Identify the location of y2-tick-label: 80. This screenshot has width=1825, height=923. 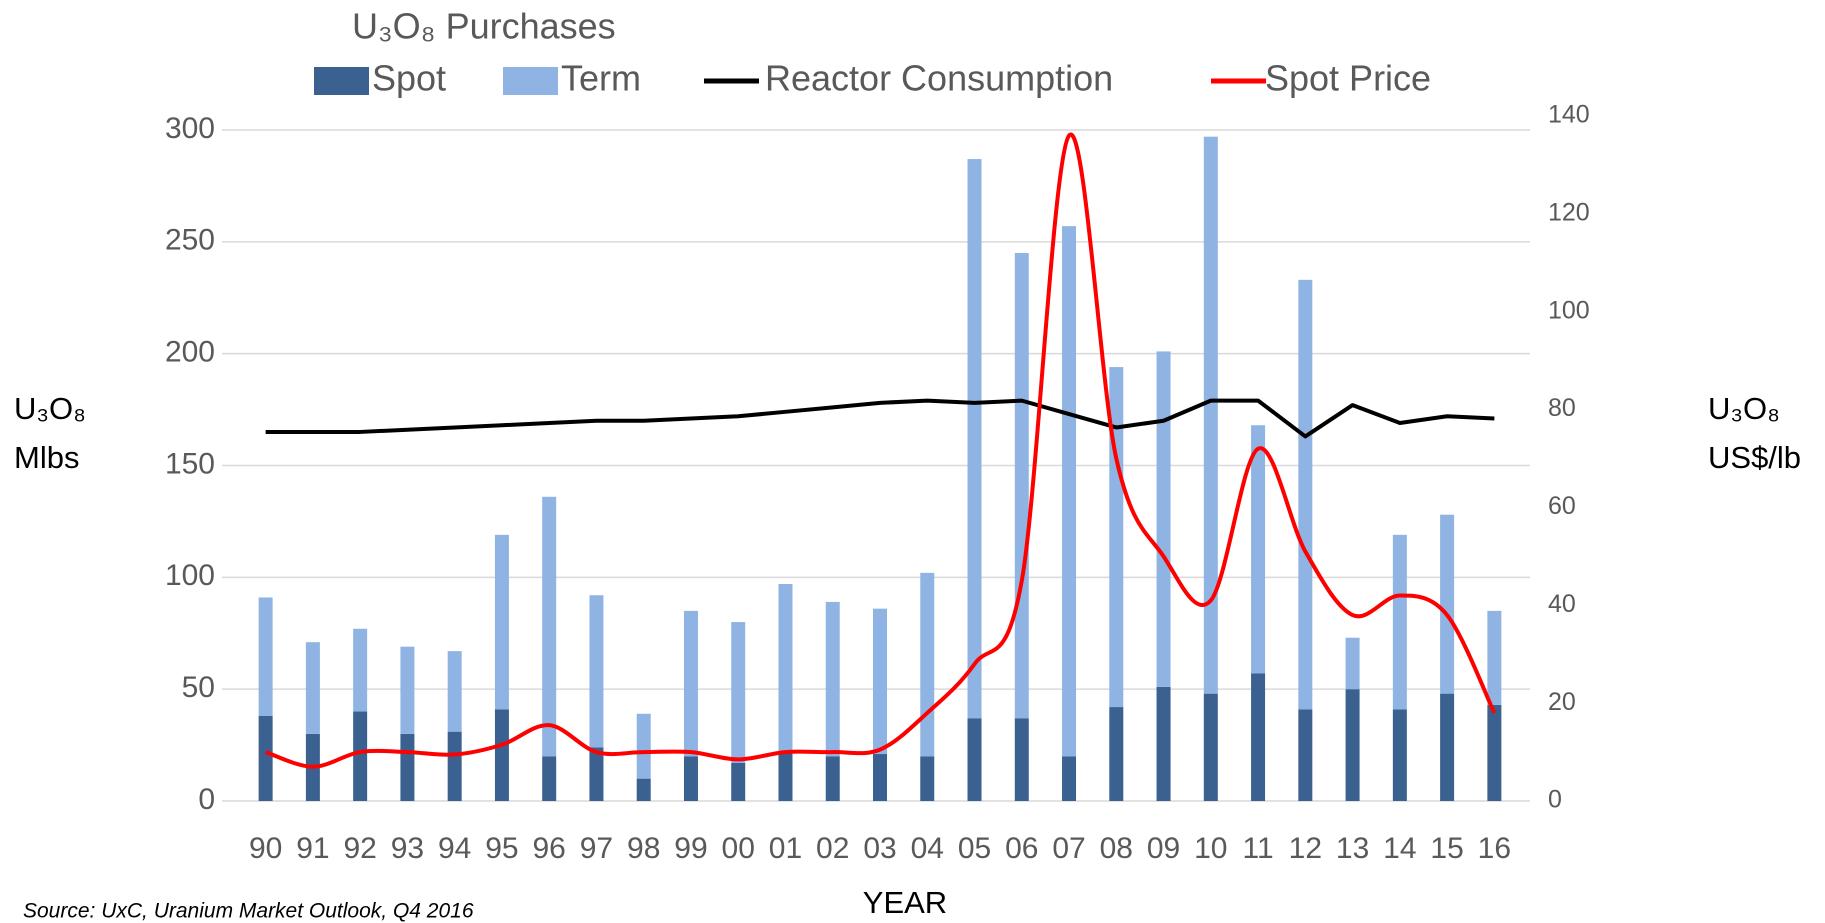
(1562, 408).